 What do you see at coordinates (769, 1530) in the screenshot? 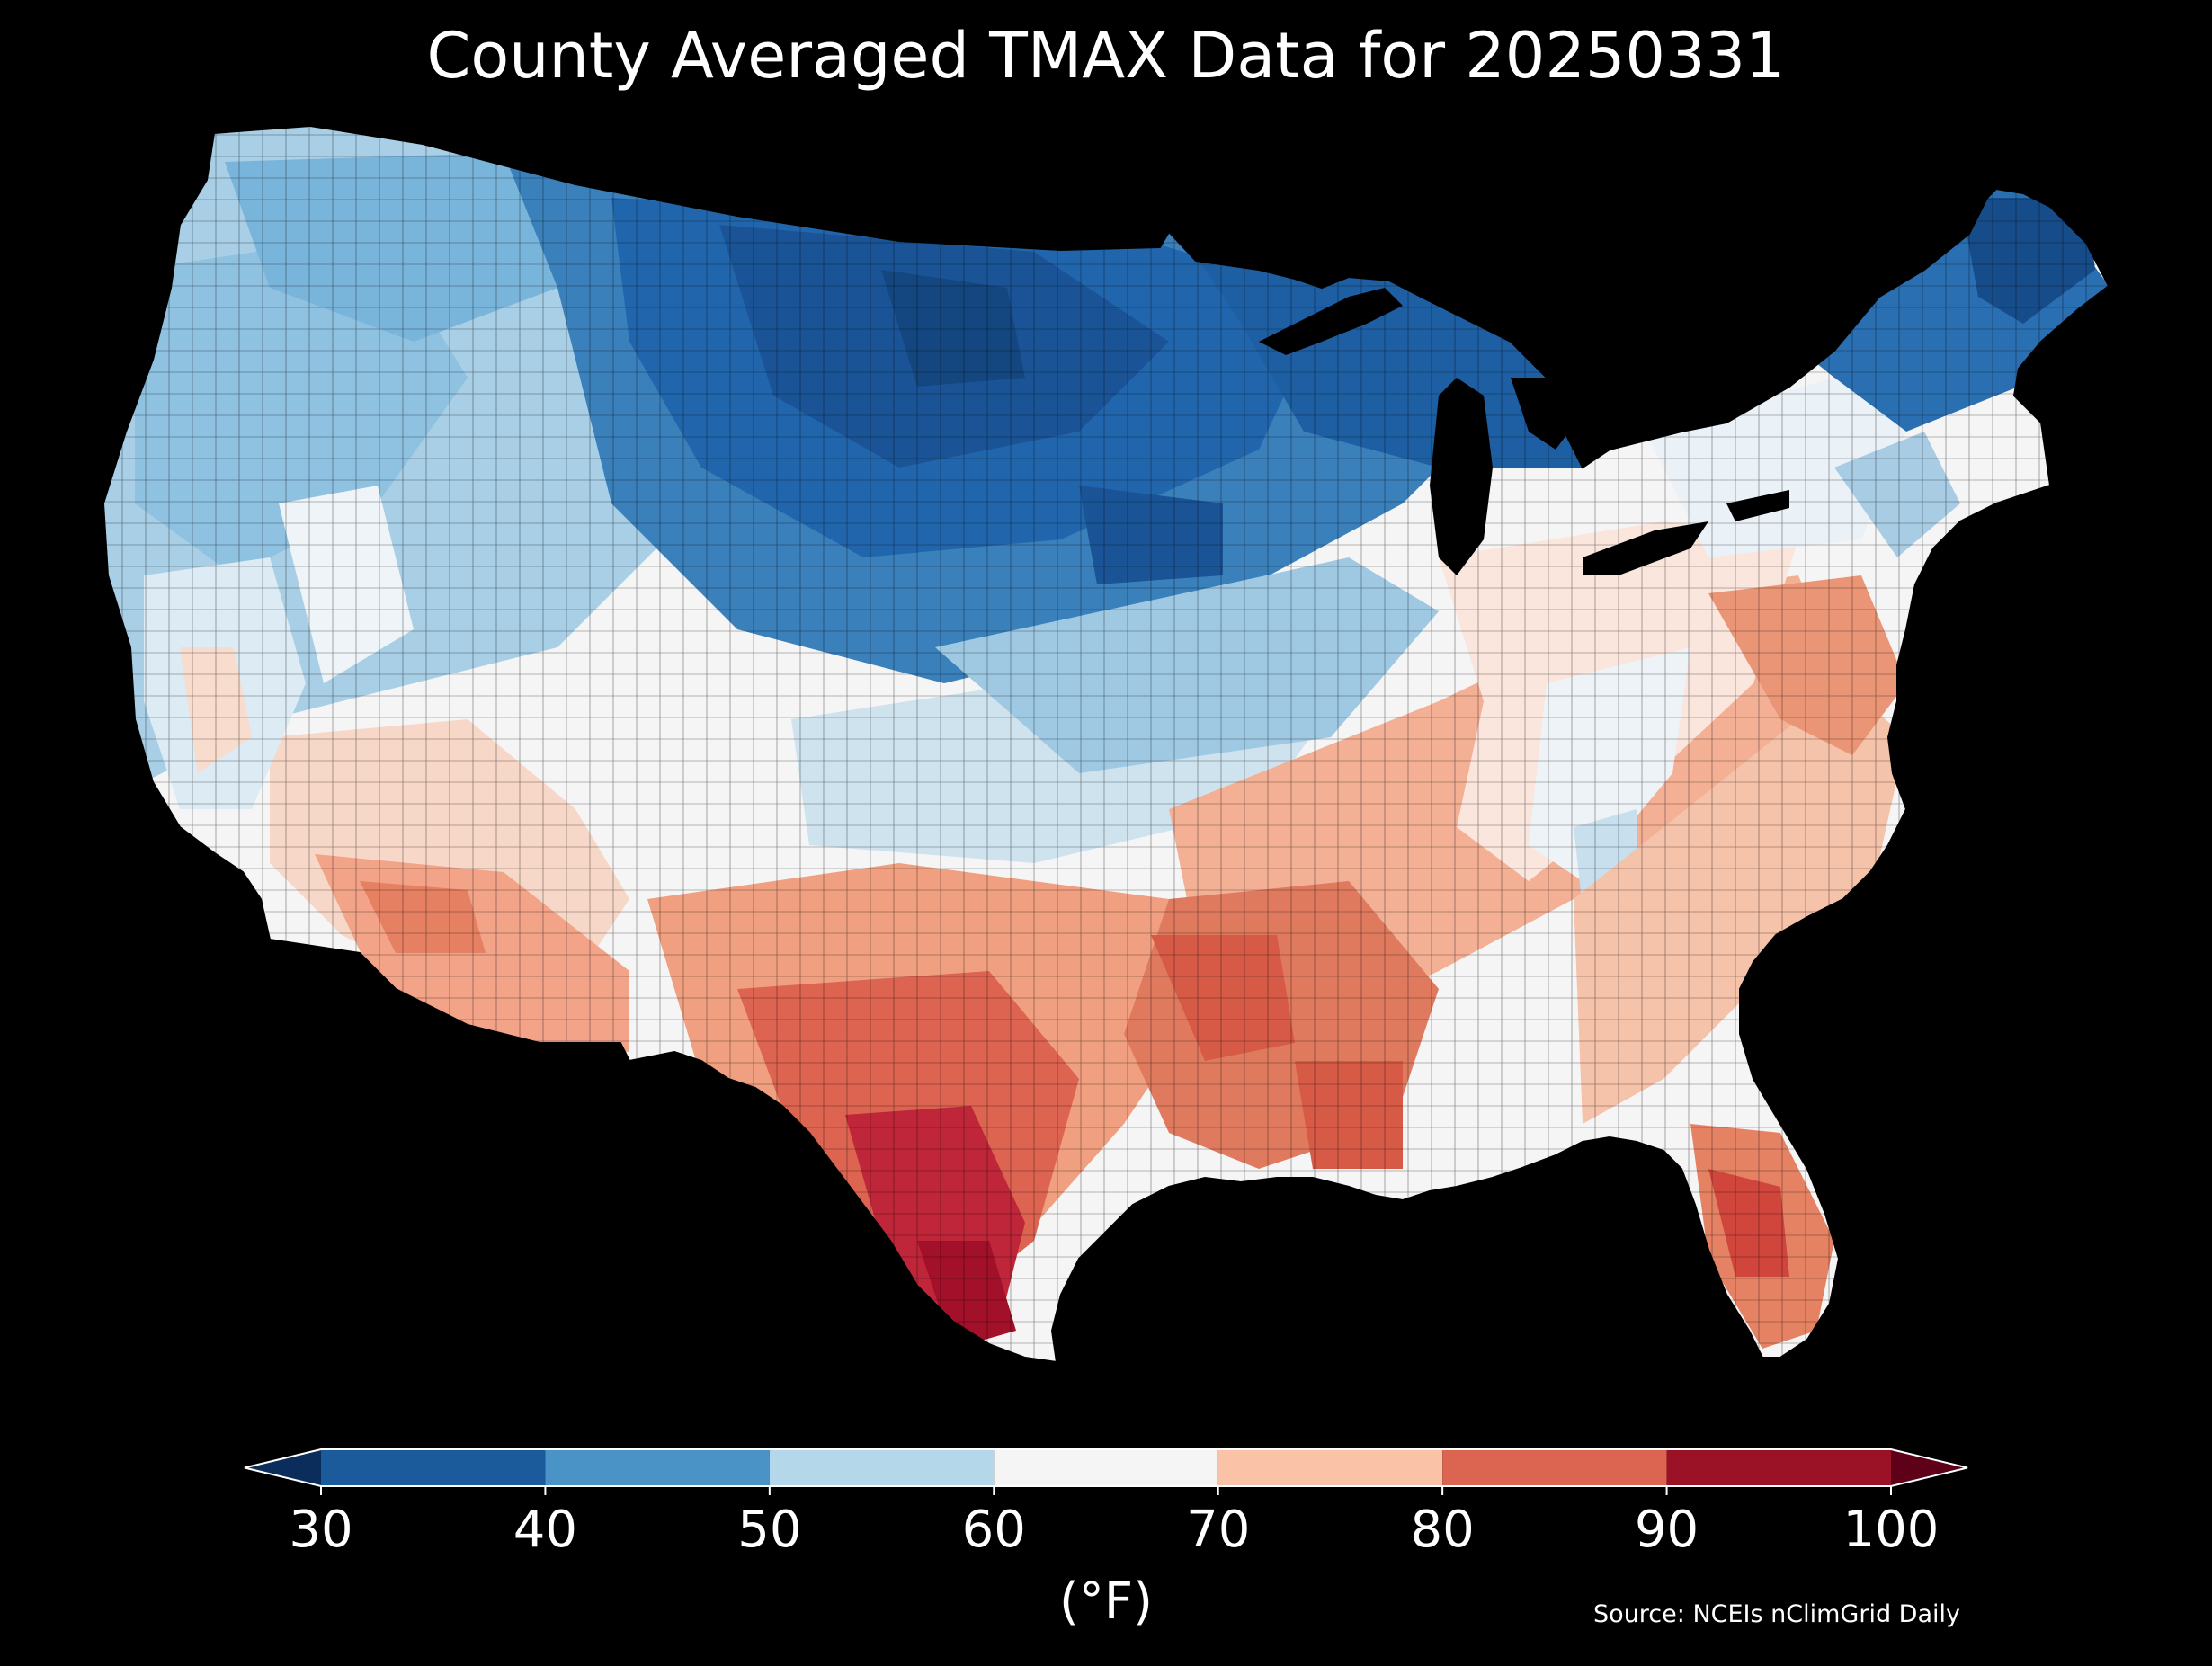
I see `colorbar-tick-label: 50` at bounding box center [769, 1530].